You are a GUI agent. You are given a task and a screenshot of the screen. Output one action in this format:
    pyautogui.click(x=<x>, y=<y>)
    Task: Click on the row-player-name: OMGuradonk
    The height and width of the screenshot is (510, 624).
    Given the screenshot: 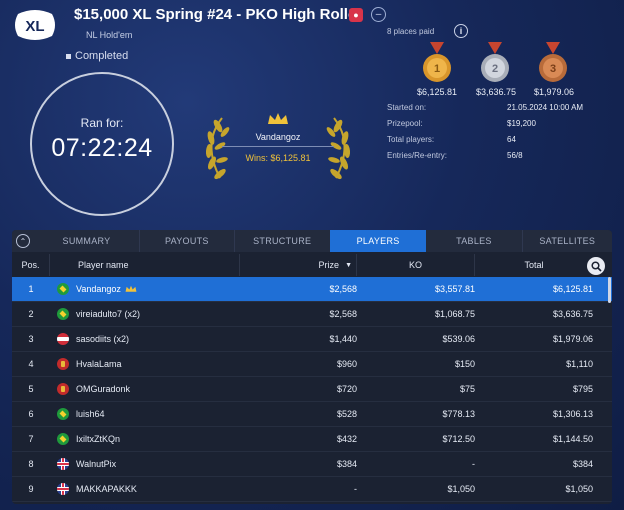 What is the action you would take?
    pyautogui.click(x=103, y=389)
    